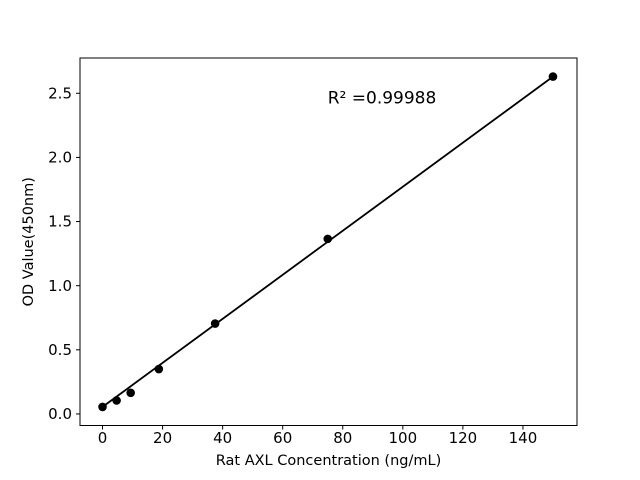 The width and height of the screenshot is (640, 480). What do you see at coordinates (403, 438) in the screenshot?
I see `x-tick-label: 100` at bounding box center [403, 438].